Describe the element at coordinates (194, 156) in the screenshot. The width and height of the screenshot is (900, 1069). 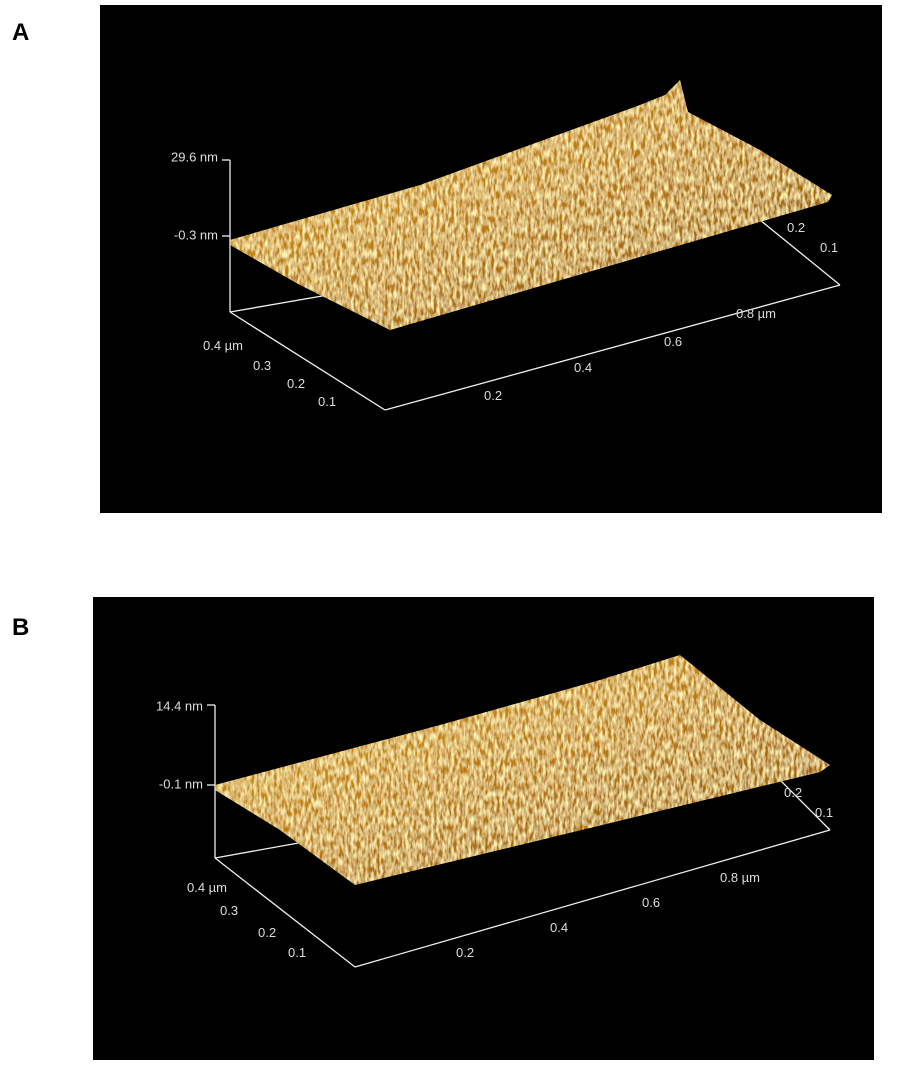
I see `z-label: 29.6 nm` at that location.